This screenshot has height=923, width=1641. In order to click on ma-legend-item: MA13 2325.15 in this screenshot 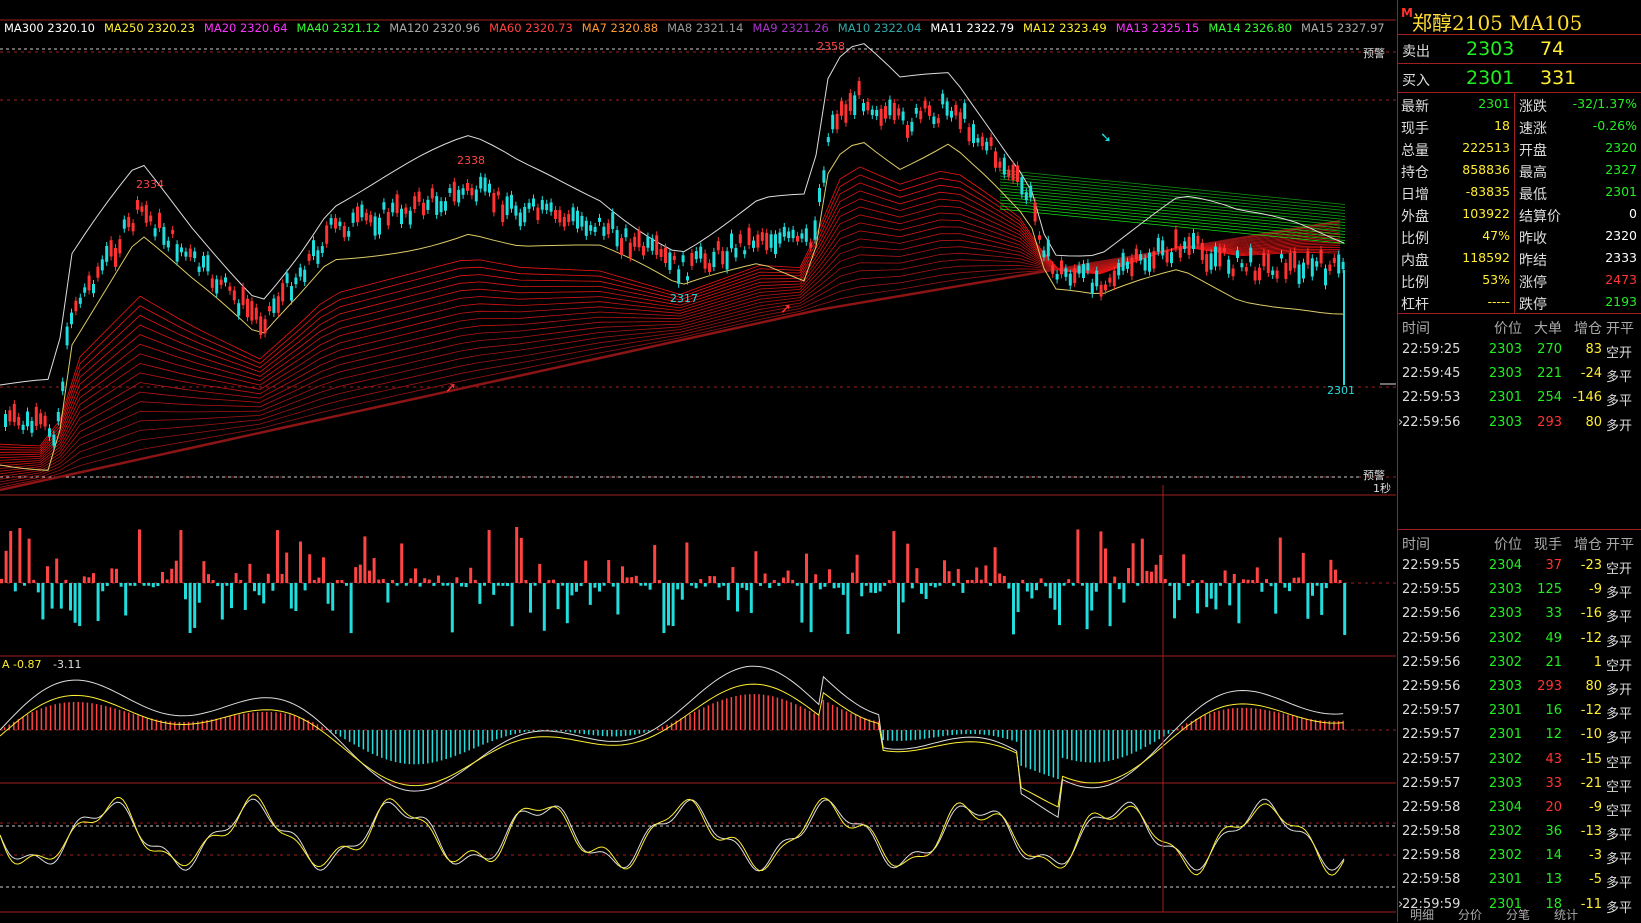, I will do `click(1157, 28)`.